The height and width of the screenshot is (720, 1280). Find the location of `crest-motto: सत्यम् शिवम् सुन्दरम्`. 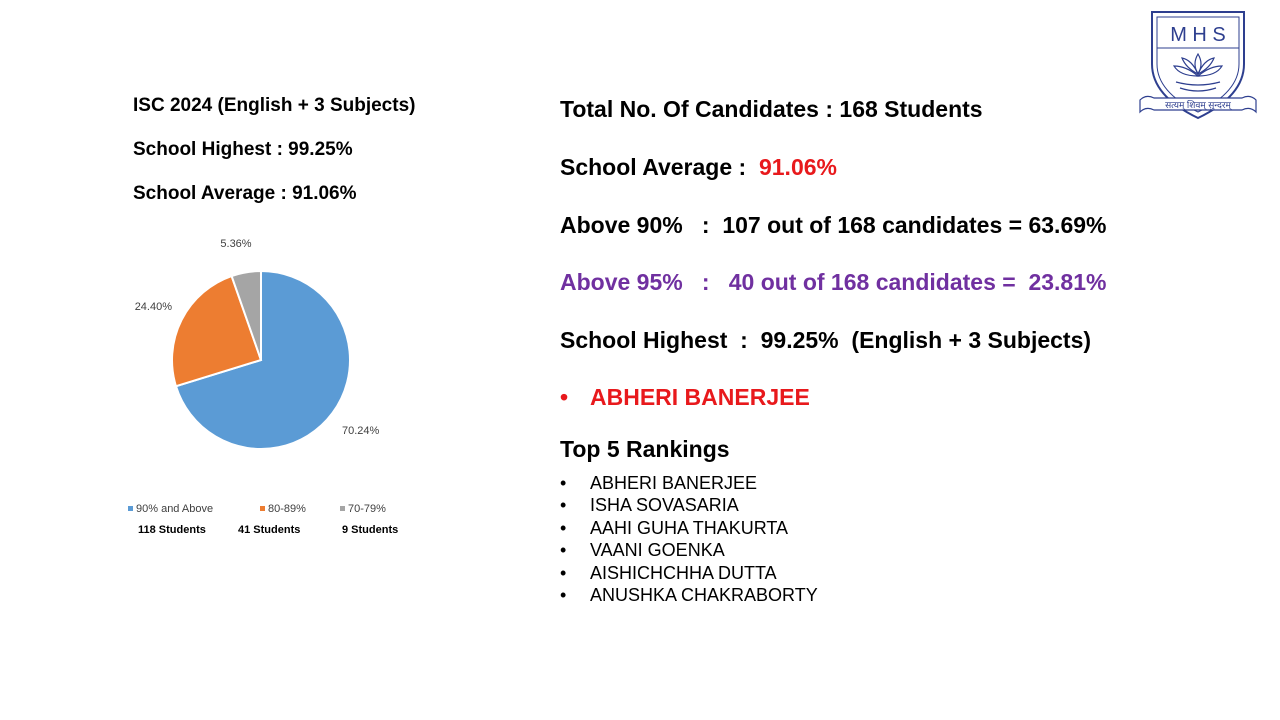

crest-motto: सत्यम् शिवम् सुन्दरम् is located at coordinates (1199, 105).